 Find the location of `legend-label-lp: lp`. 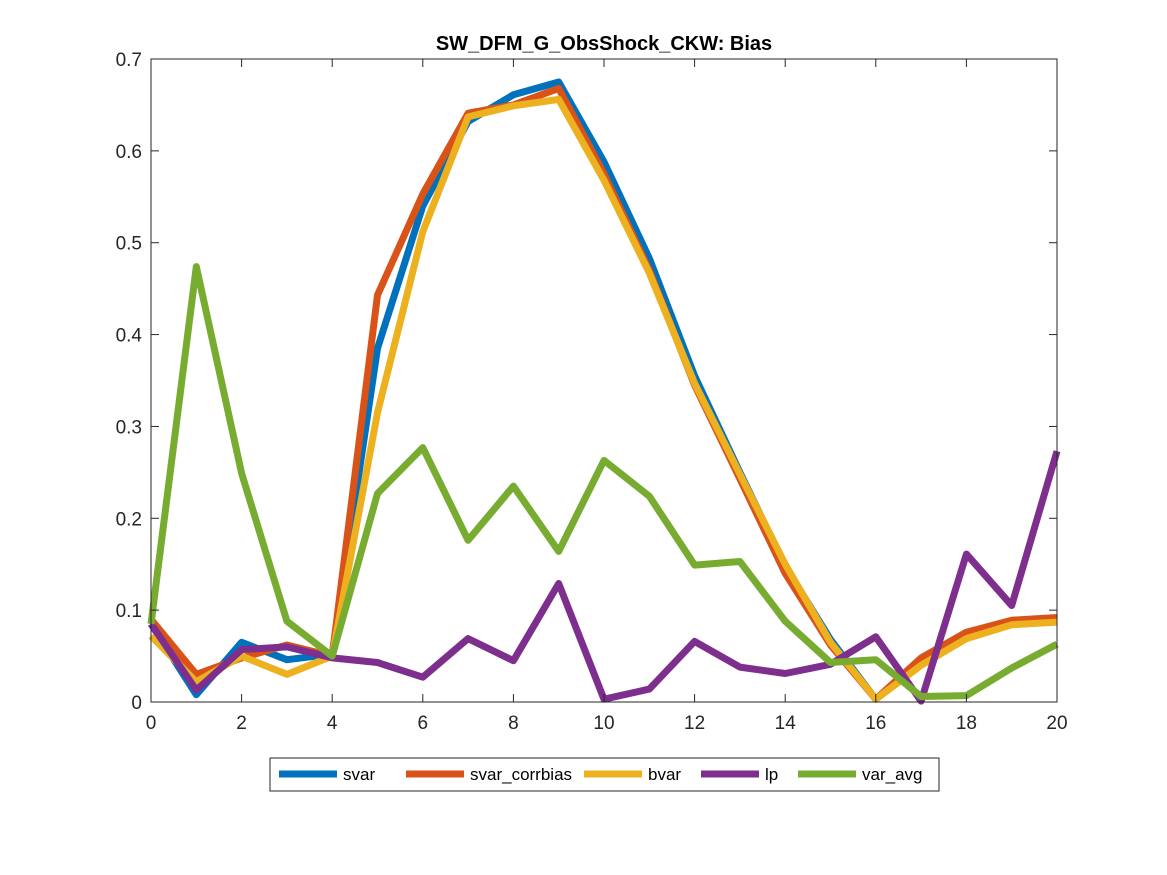

legend-label-lp: lp is located at coordinates (771, 774).